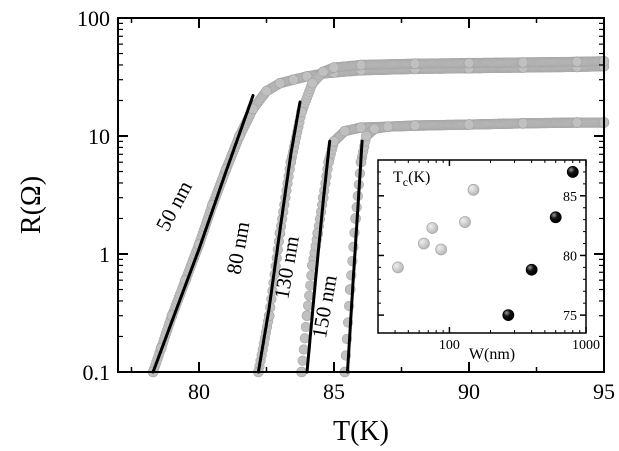  What do you see at coordinates (318, 256) in the screenshot?
I see `fit-line-130-nm` at bounding box center [318, 256].